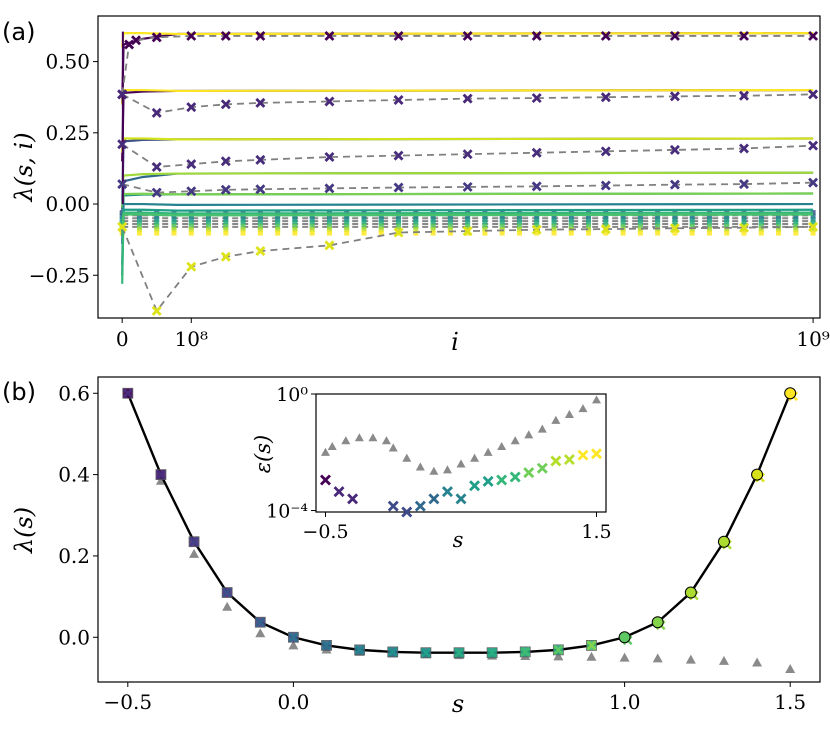 The height and width of the screenshot is (738, 830). What do you see at coordinates (67, 62) in the screenshot?
I see `panel-a-ytick-label: 0.50` at bounding box center [67, 62].